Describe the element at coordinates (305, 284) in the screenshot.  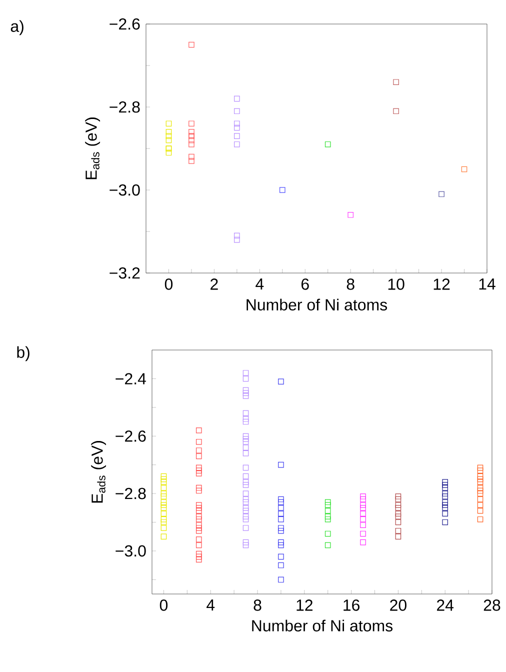
I see `x-tick-label: 6` at that location.